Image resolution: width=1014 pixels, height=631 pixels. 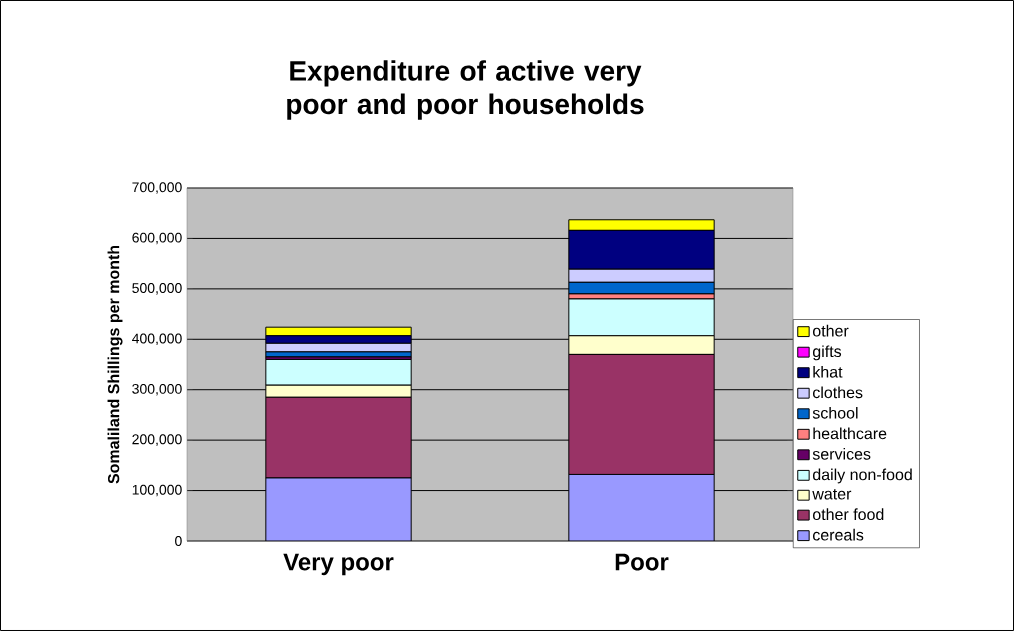 What do you see at coordinates (157, 238) in the screenshot?
I see `y-tick-label: 600,000` at bounding box center [157, 238].